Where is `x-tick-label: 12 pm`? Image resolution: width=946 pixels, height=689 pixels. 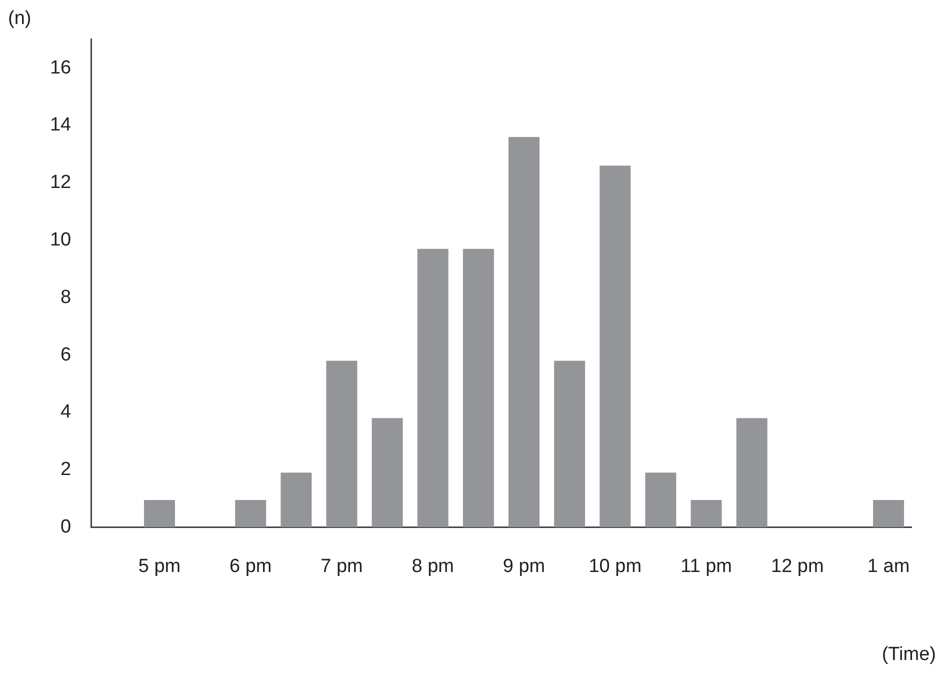
x-tick-label: 12 pm is located at coordinates (797, 566).